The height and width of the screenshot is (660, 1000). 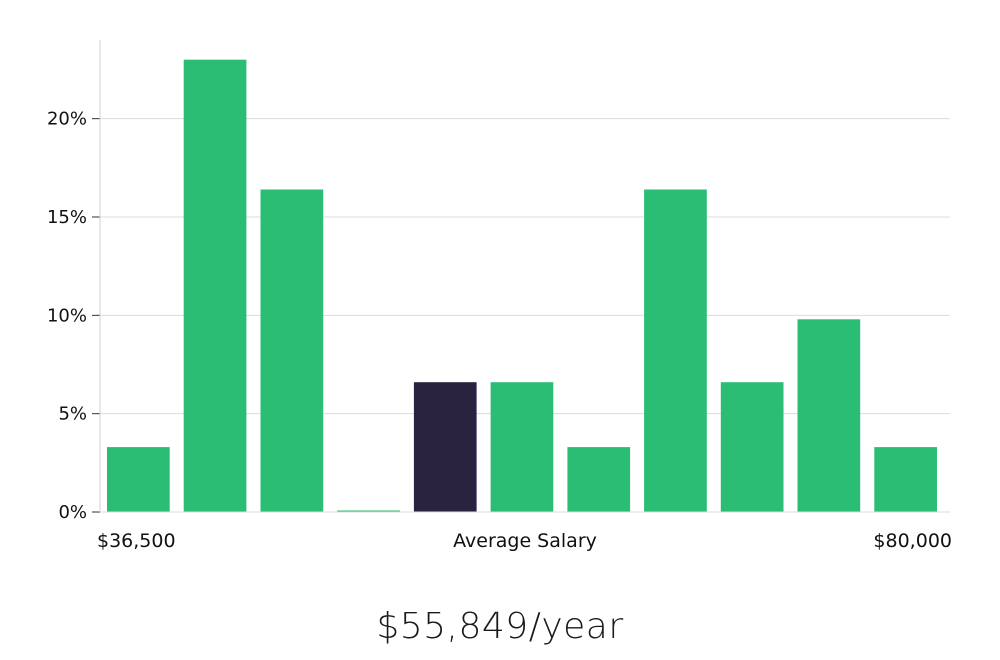 I want to click on y-tick-label: 20%, so click(x=67, y=119).